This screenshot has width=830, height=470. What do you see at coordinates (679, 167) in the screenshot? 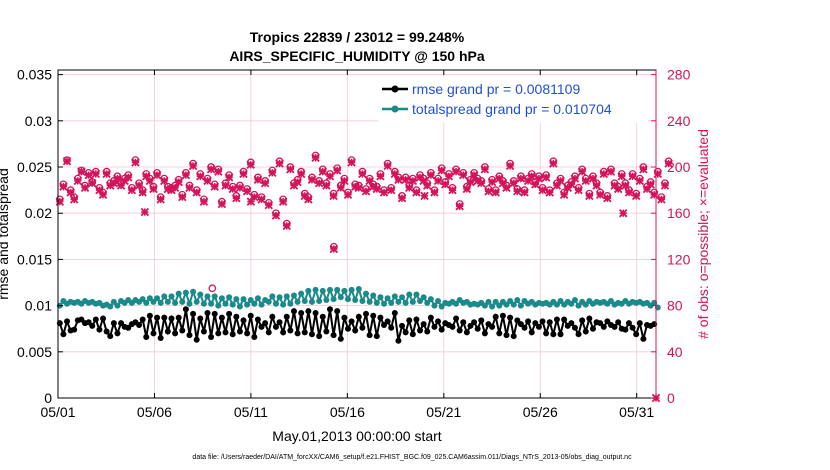
I see `y-tick-label-right: 200` at bounding box center [679, 167].